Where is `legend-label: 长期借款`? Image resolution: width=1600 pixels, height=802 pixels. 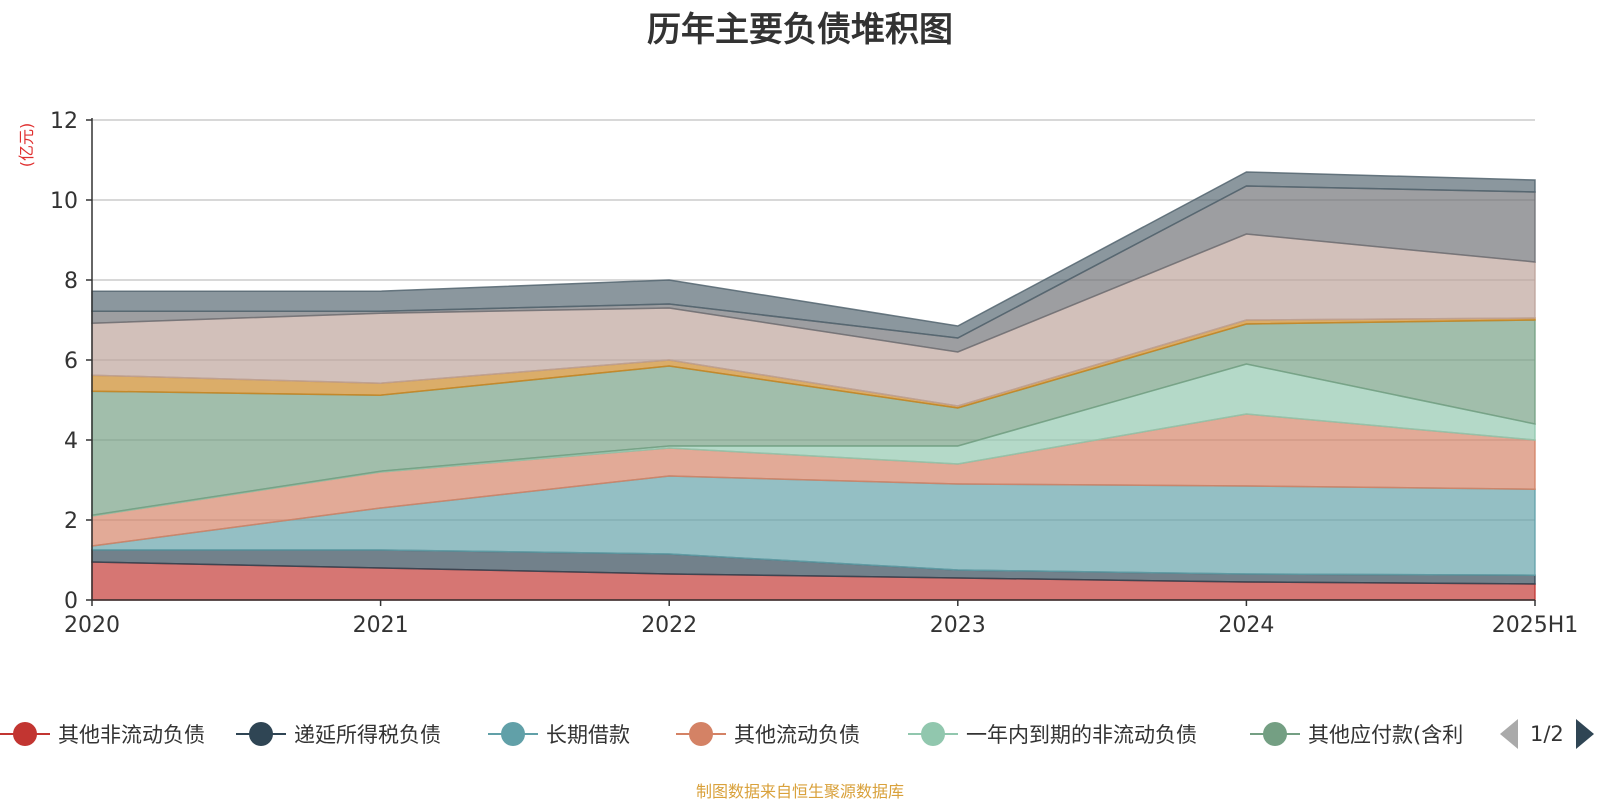 legend-label: 长期借款 is located at coordinates (588, 735).